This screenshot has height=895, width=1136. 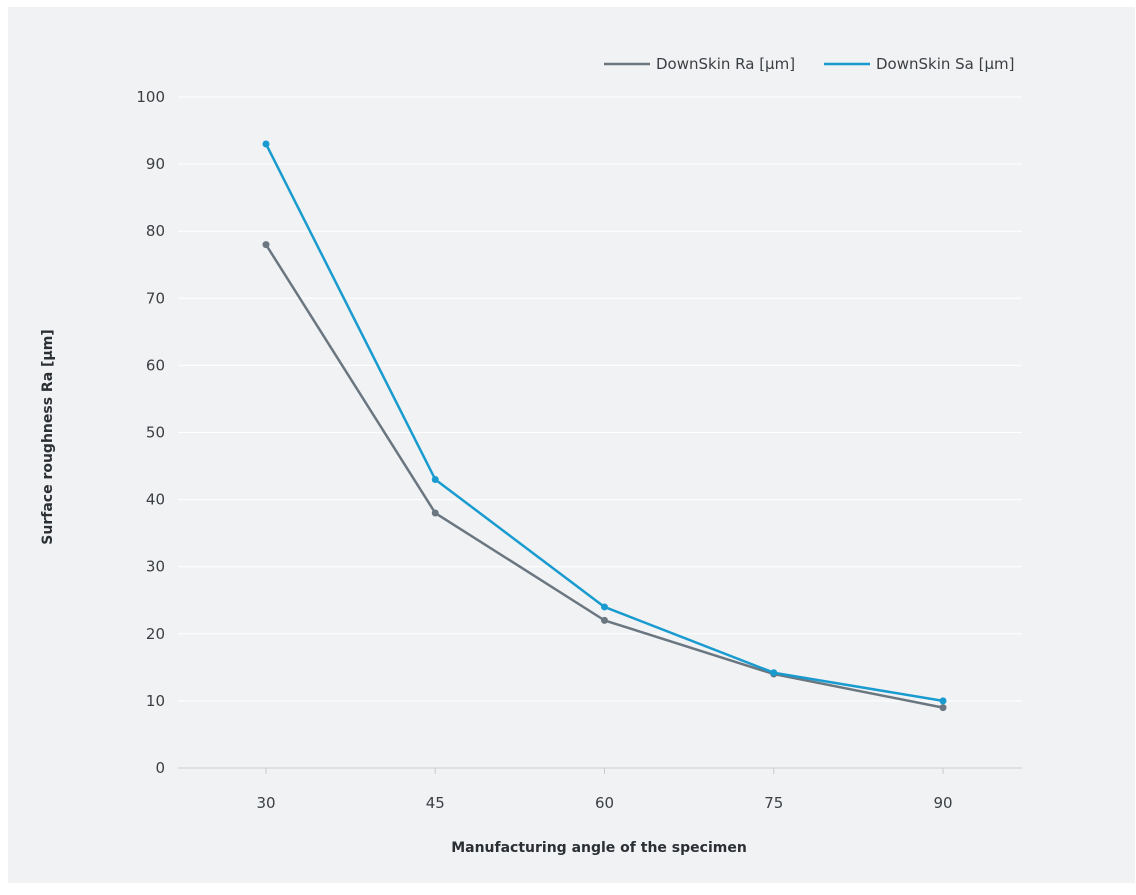 What do you see at coordinates (265, 803) in the screenshot?
I see `x-tick-label-30: 30` at bounding box center [265, 803].